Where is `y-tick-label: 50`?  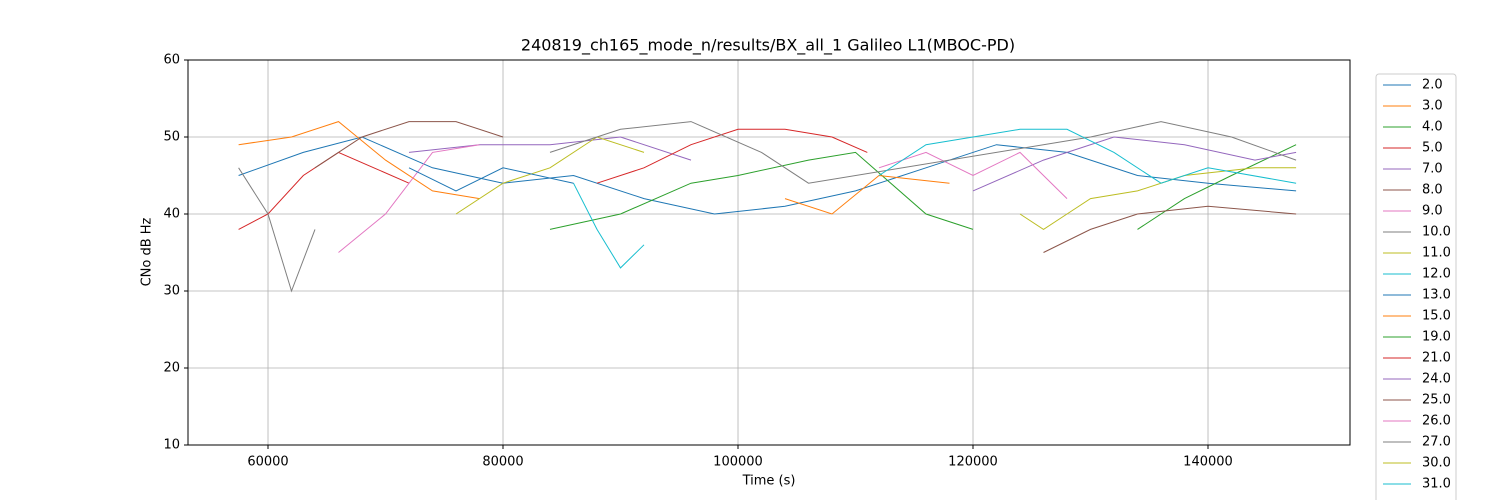
y-tick-label: 50 is located at coordinates (171, 137).